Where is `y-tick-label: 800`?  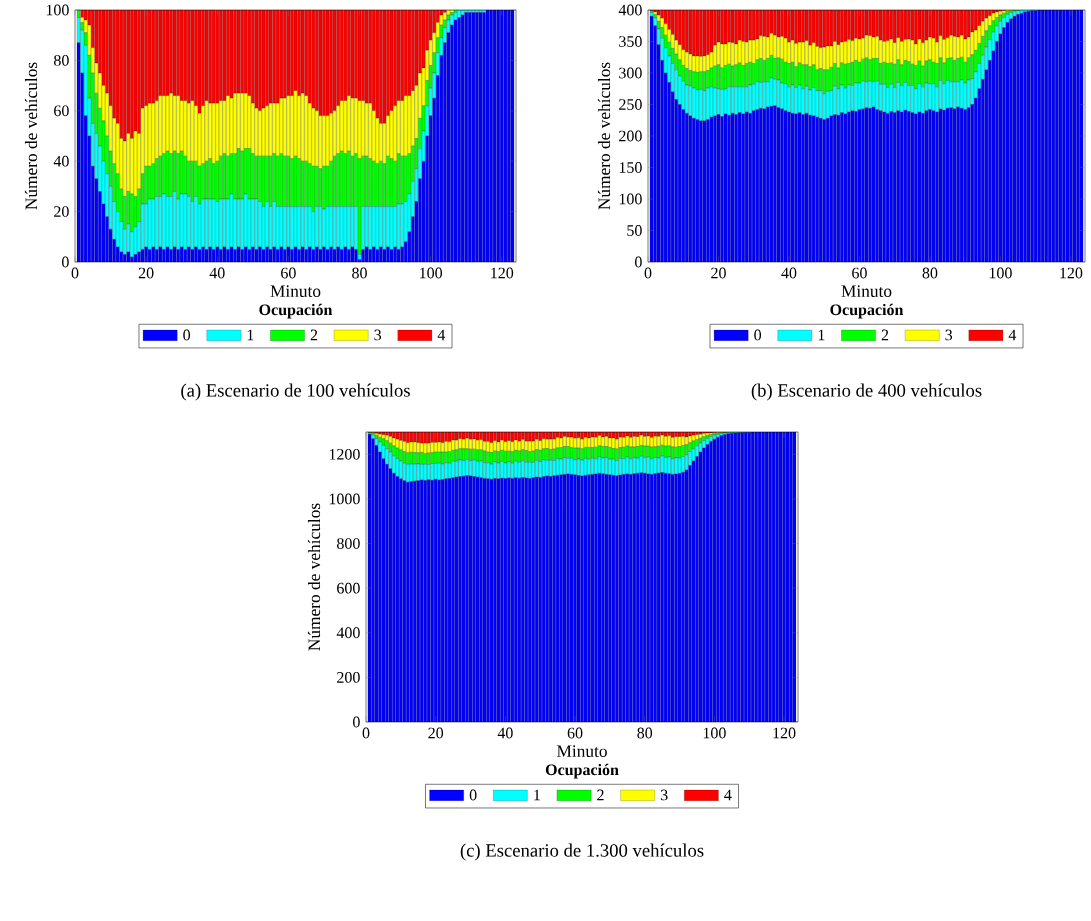 y-tick-label: 800 is located at coordinates (348, 543).